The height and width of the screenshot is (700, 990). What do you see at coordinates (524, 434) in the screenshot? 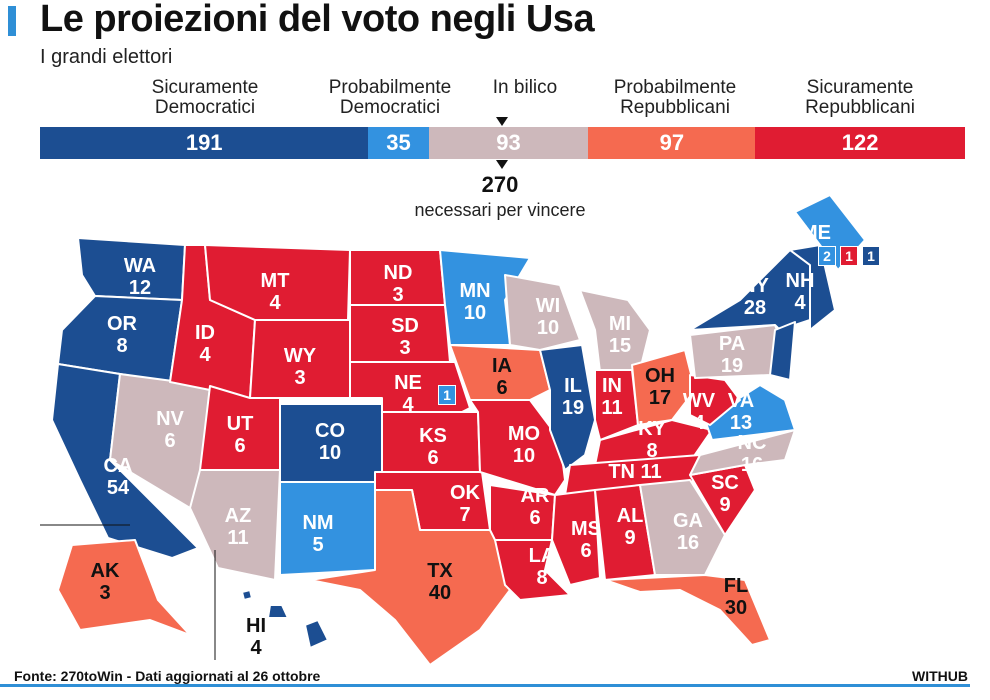
I see `label-mo-abbr: MO` at bounding box center [524, 434].